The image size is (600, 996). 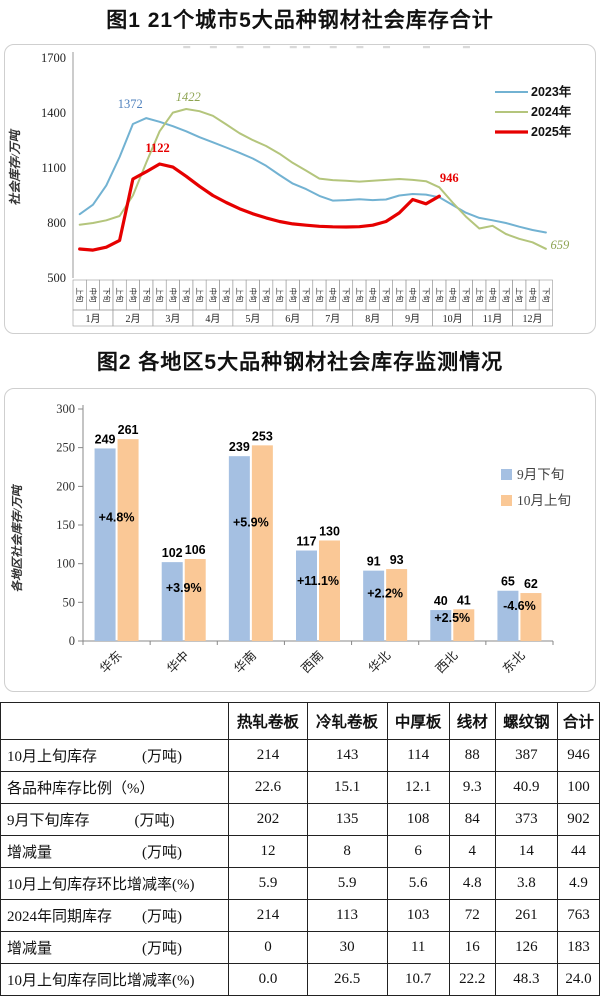 What do you see at coordinates (472, 915) in the screenshot?
I see `table-cell: 72` at bounding box center [472, 915].